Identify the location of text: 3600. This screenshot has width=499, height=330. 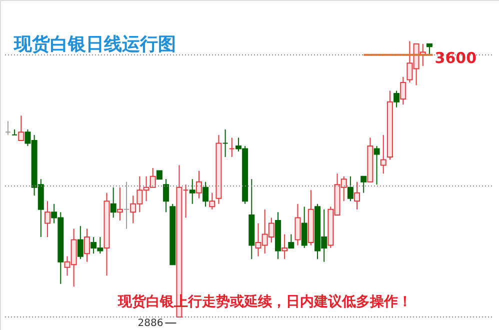
(455, 57).